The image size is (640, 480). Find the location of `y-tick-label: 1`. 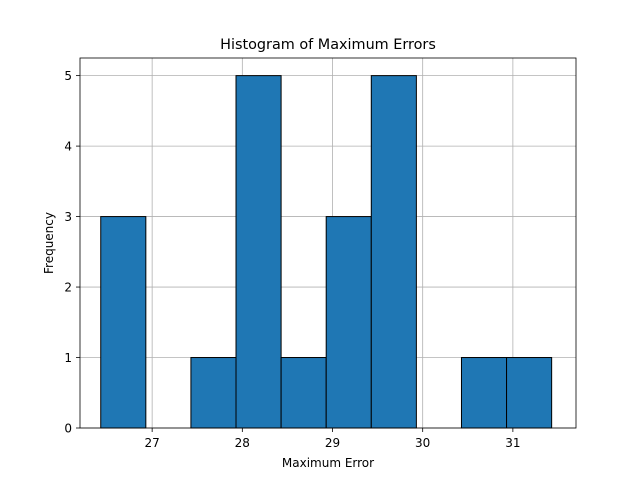

y-tick-label: 1 is located at coordinates (68, 358).